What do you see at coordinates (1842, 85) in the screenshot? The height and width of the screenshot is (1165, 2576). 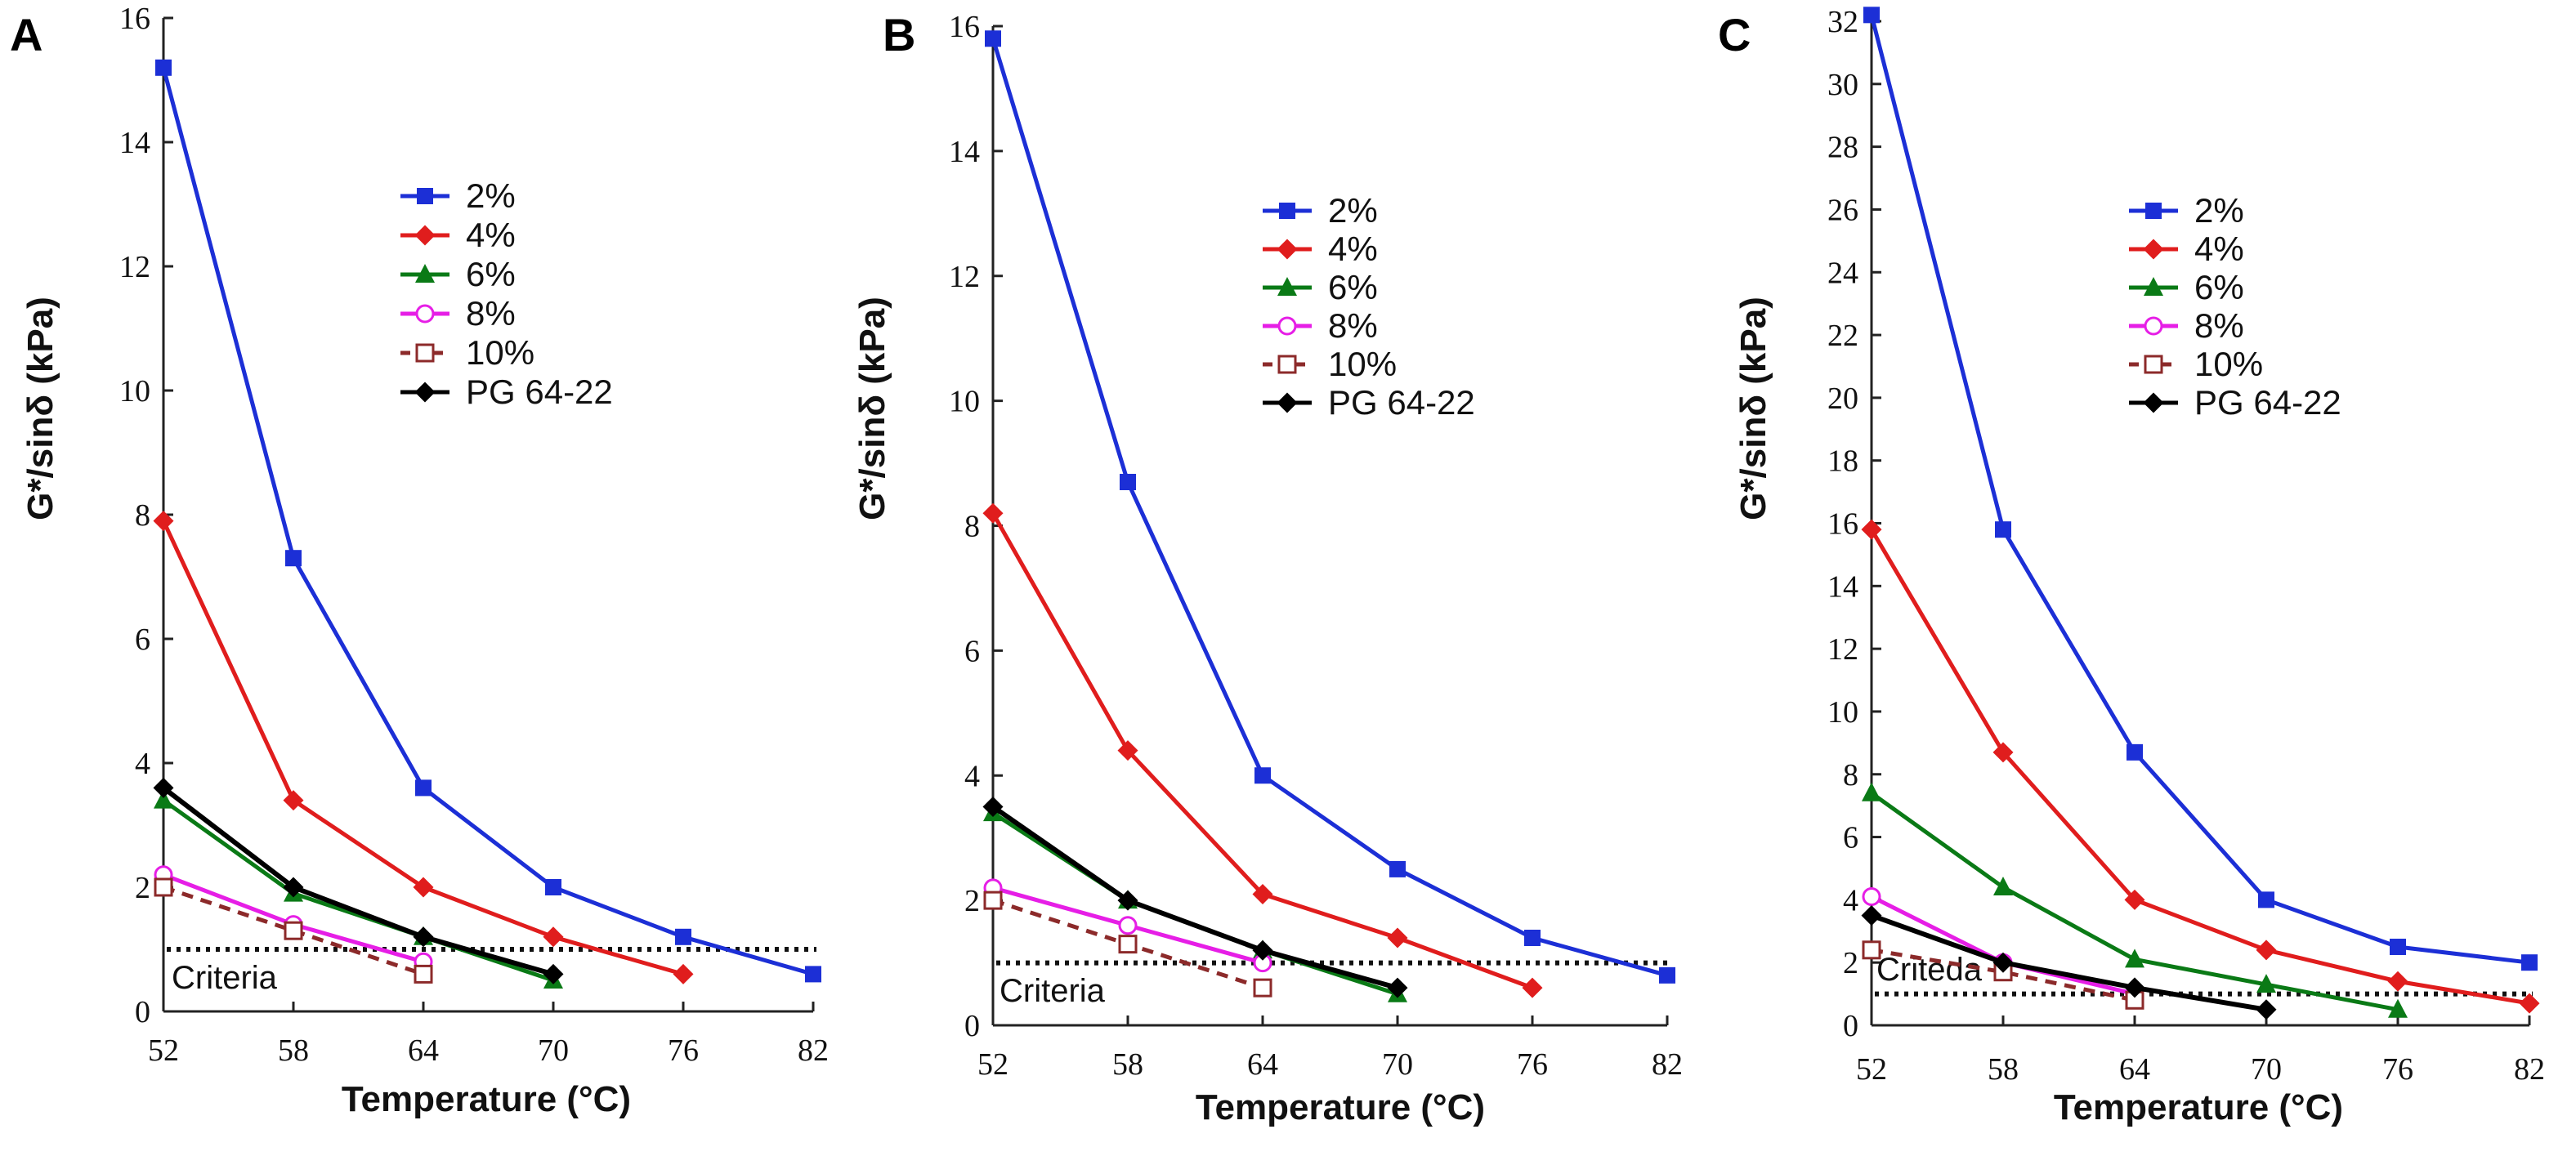 I see `y-tick-label: 30` at bounding box center [1842, 85].